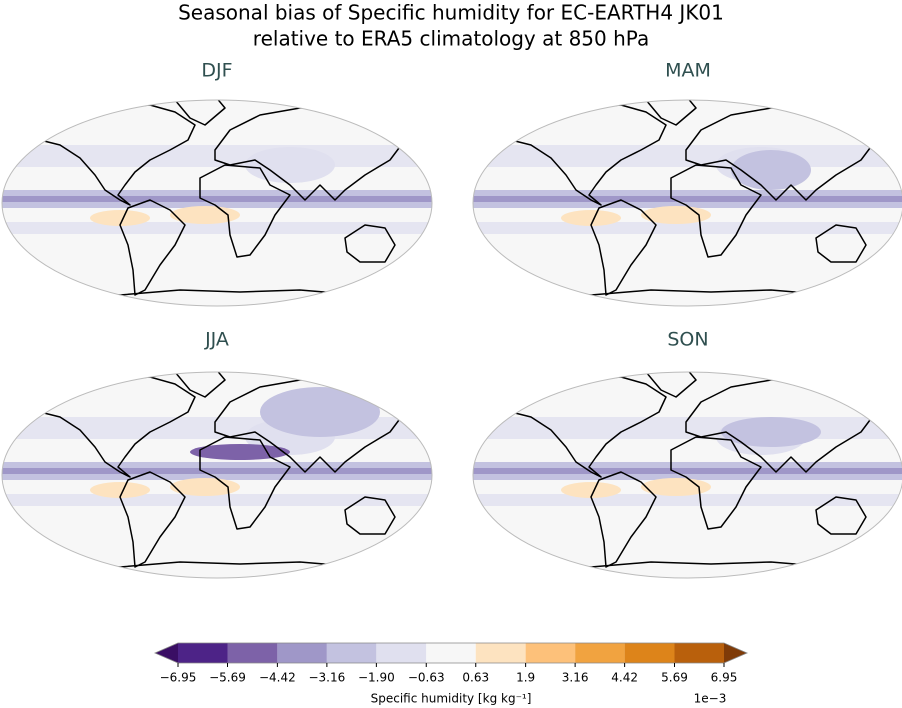 The image size is (902, 708). Describe the element at coordinates (724, 678) in the screenshot. I see `colorbar-tick-label: 6.95` at that location.